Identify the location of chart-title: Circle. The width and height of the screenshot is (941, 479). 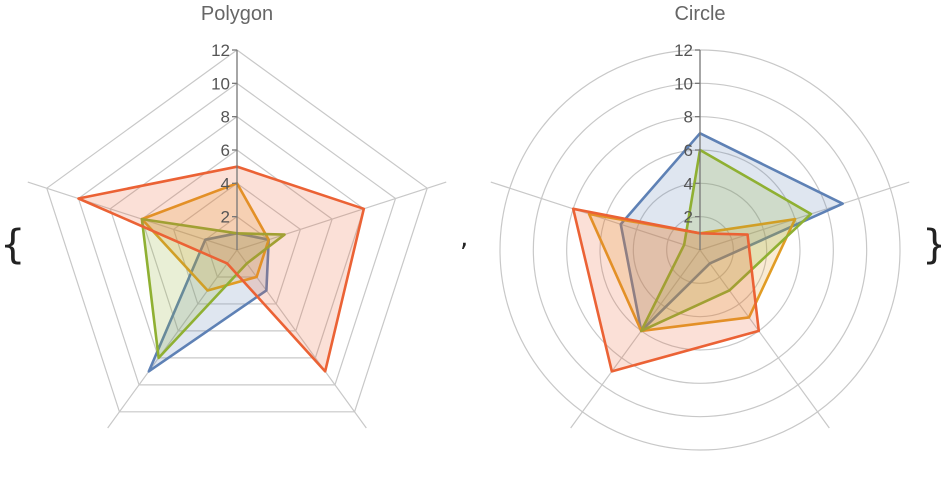
(699, 14).